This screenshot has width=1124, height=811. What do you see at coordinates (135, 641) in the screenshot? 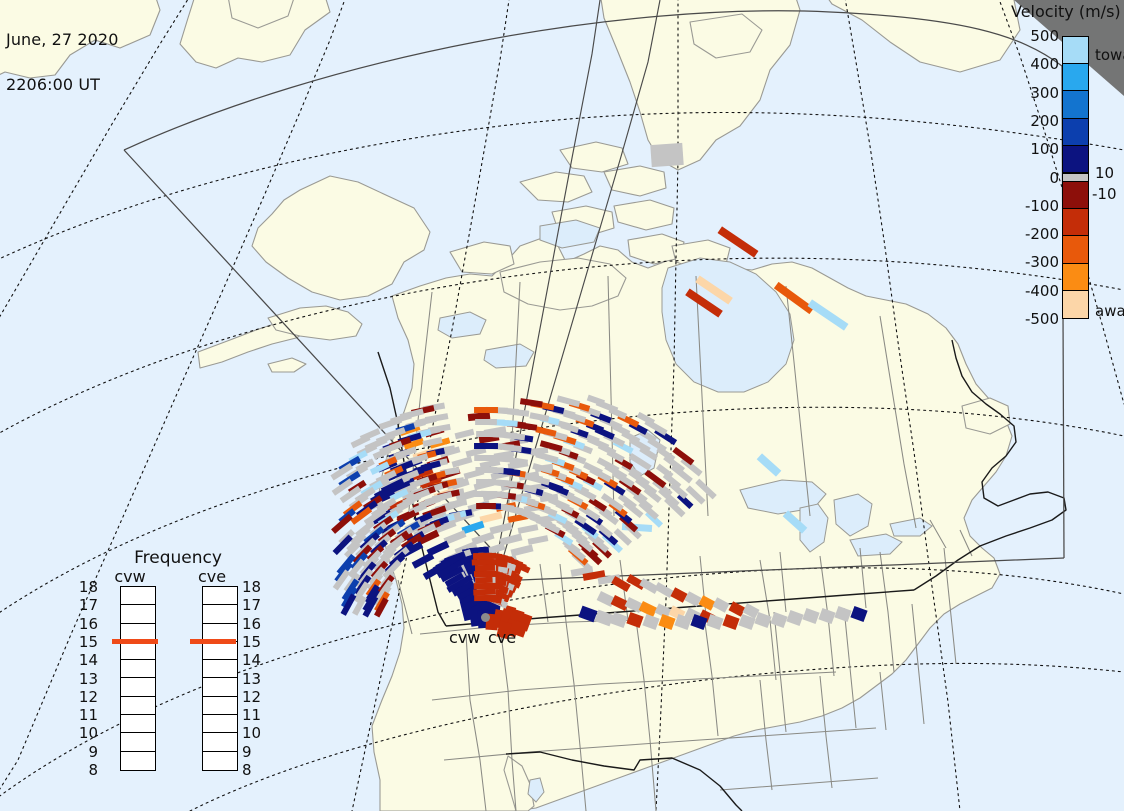
I see `frequency-marker` at bounding box center [135, 641].